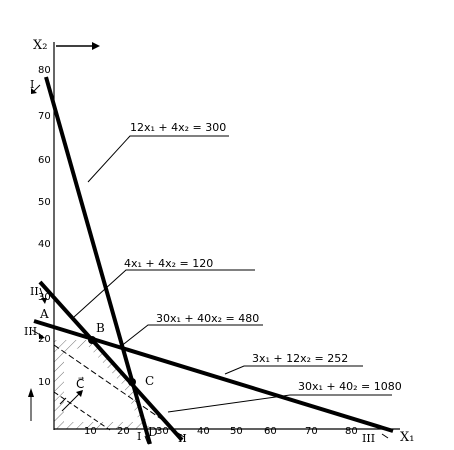  I want to click on x-tick-labels: 10 20 30 40 50 60 70 80, so click(221, 431).